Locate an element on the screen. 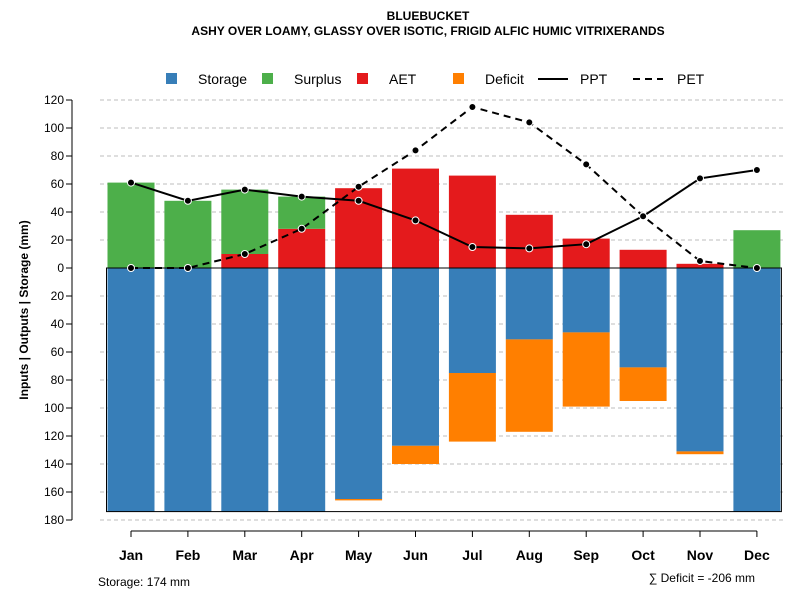  point-pet-jun is located at coordinates (415, 150).